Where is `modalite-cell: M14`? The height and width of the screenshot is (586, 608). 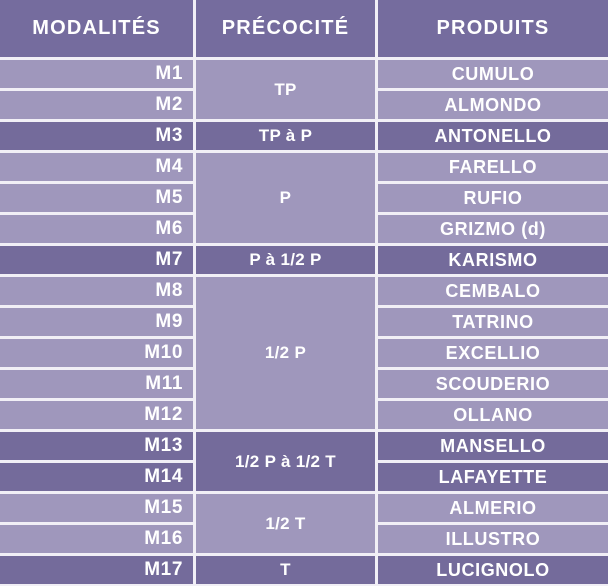 modalite-cell: M14 is located at coordinates (96, 477).